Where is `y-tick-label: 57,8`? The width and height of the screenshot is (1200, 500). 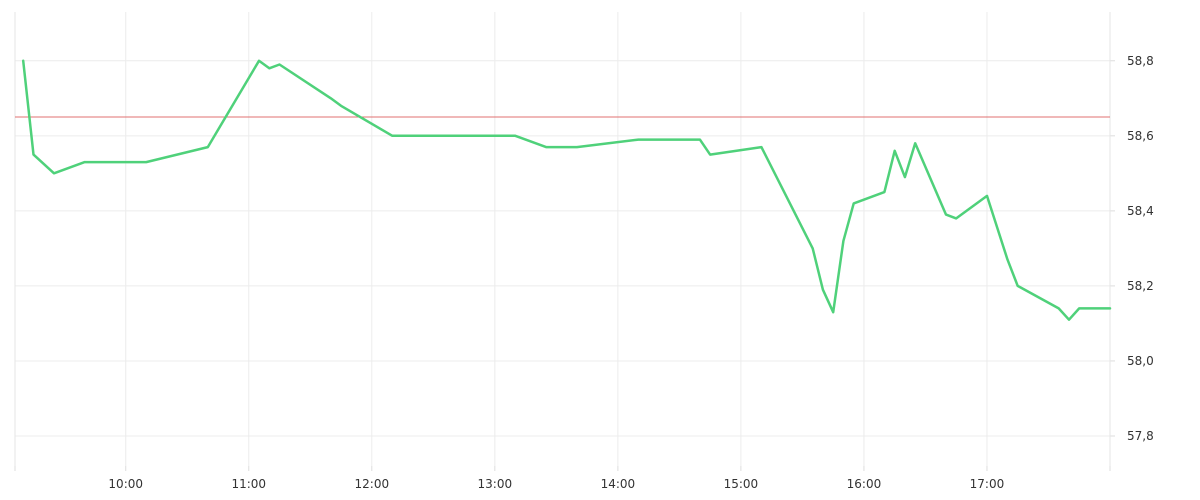
y-tick-label: 57,8 is located at coordinates (1140, 436).